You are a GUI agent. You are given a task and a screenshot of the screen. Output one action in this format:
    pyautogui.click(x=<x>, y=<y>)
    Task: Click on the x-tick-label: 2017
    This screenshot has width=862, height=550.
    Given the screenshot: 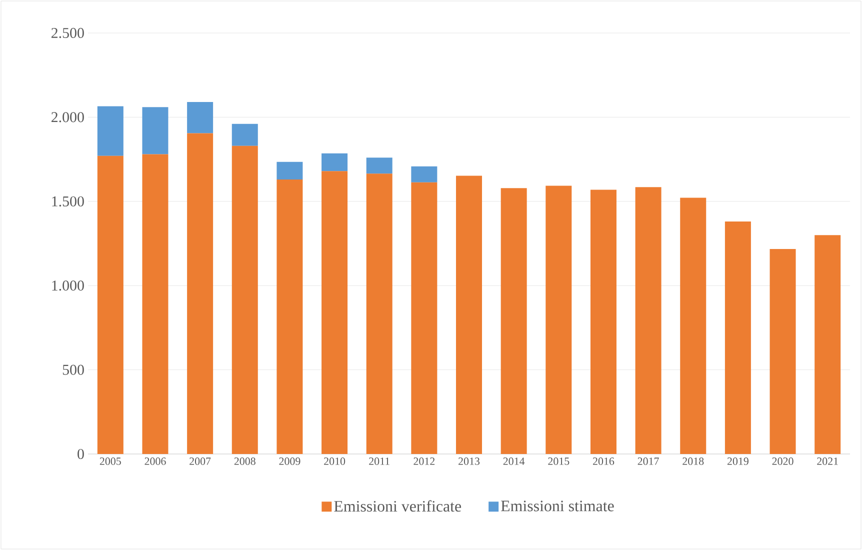 What is the action you would take?
    pyautogui.click(x=648, y=461)
    